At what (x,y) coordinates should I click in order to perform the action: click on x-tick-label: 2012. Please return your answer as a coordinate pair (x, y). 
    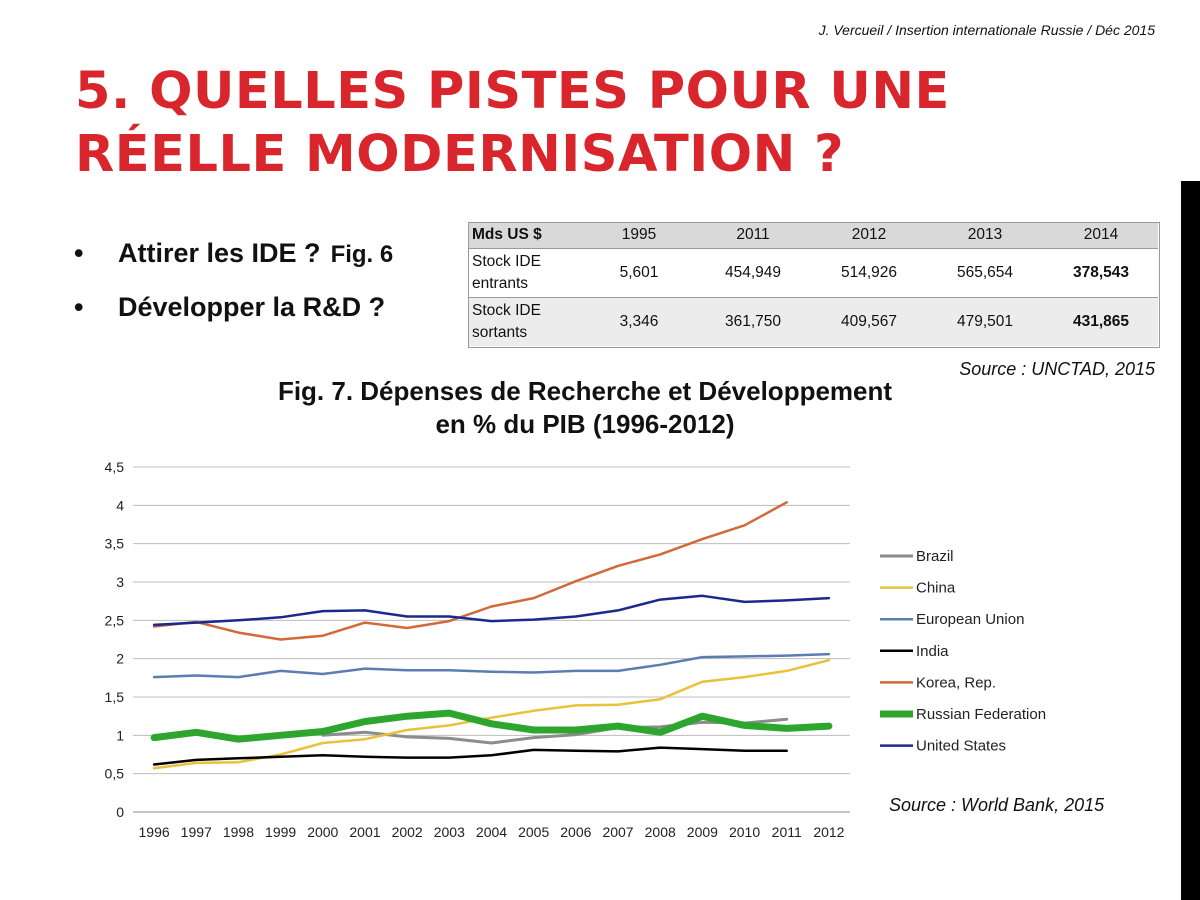
    Looking at the image, I should click on (828, 832).